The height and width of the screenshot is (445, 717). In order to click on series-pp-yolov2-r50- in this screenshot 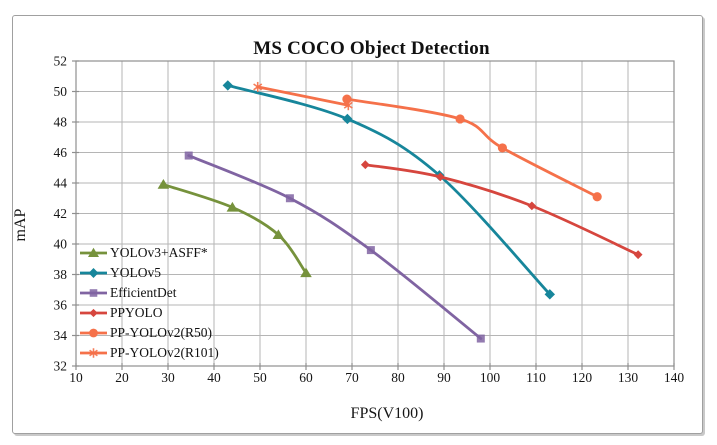, I will do `click(472, 148)`.